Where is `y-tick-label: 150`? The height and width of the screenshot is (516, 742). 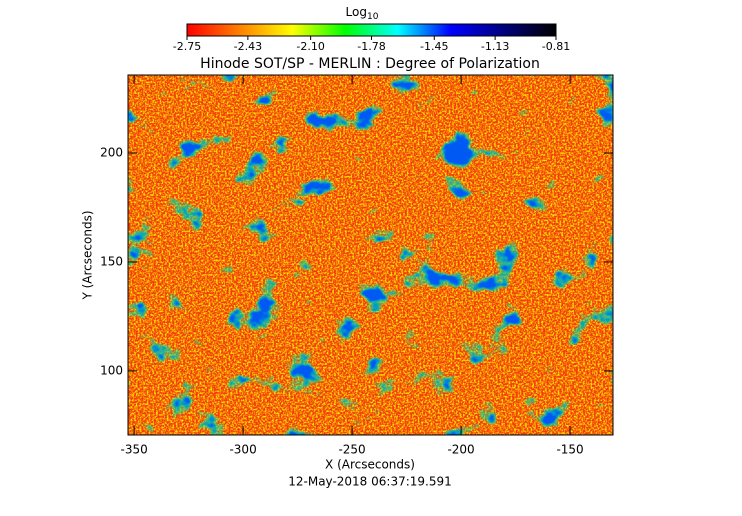 y-tick-label: 150 is located at coordinates (111, 261).